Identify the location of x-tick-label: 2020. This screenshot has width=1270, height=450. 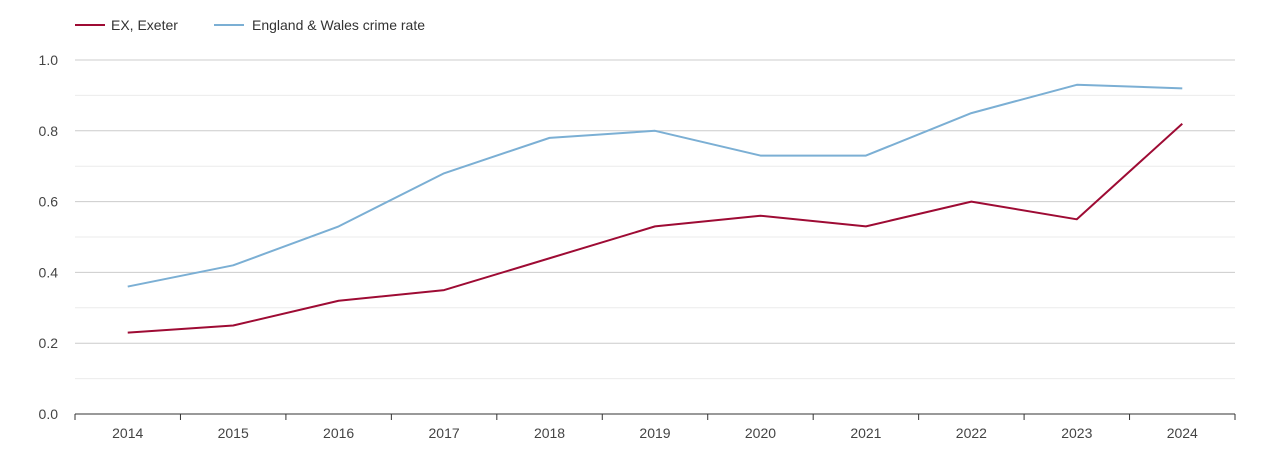
(760, 433).